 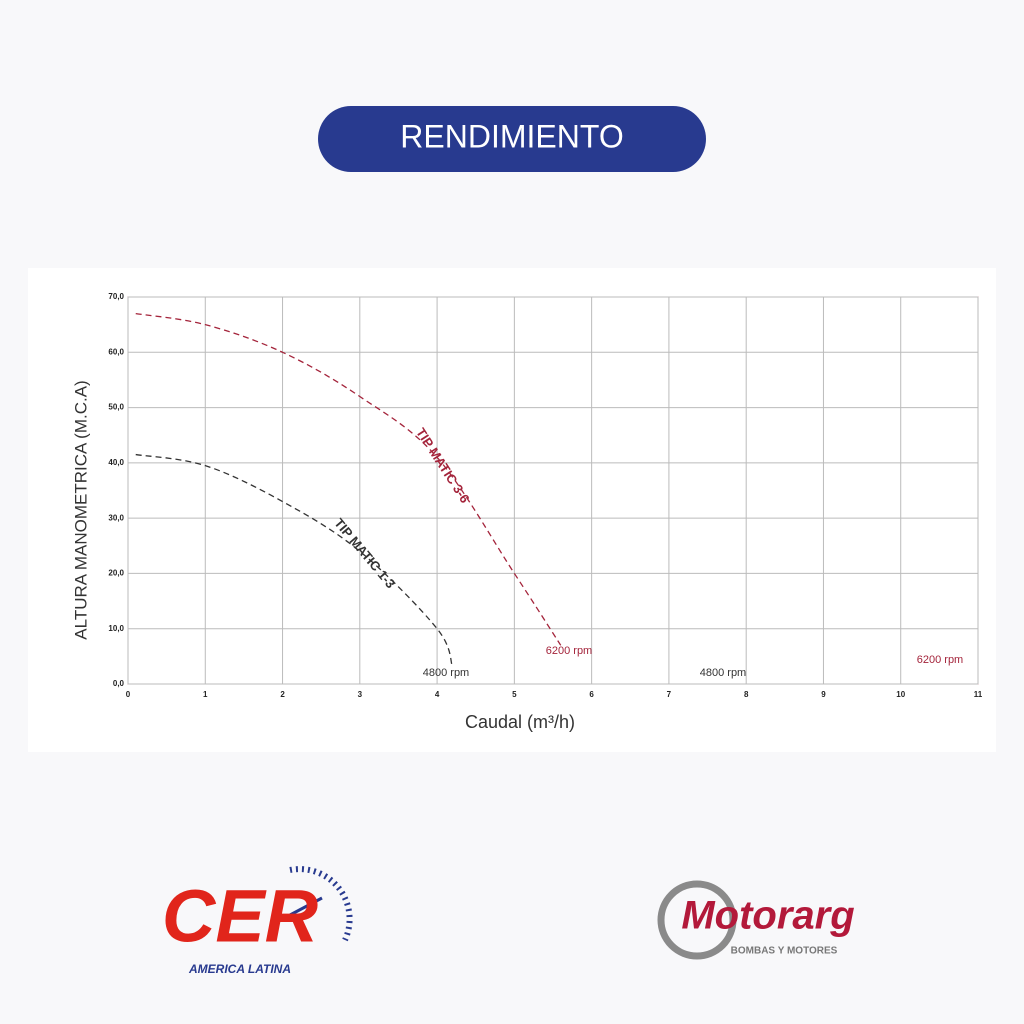 I want to click on y-tick-label: 70,0, so click(x=116, y=296).